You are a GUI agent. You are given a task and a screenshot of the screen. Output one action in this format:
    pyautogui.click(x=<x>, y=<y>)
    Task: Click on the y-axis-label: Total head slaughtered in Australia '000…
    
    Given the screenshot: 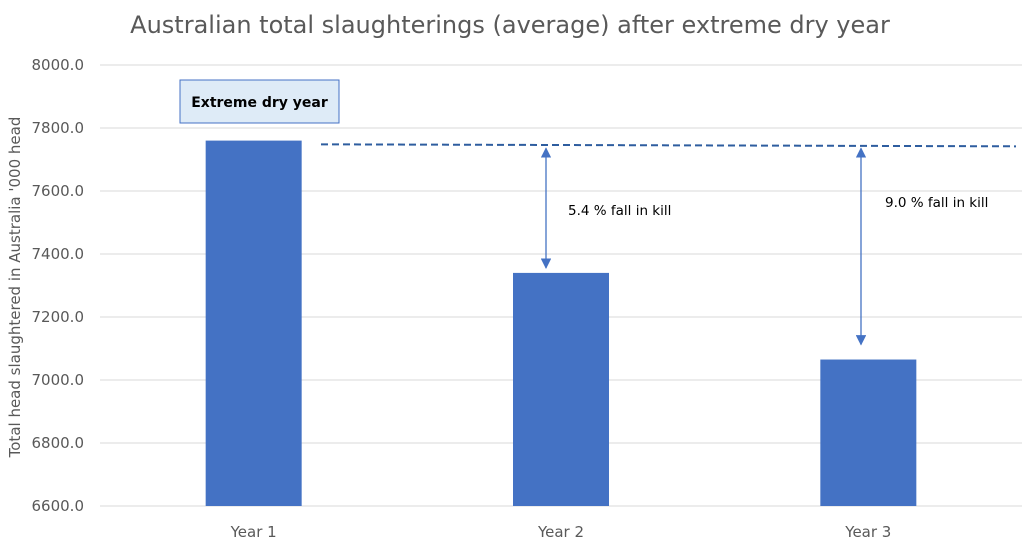 What is the action you would take?
    pyautogui.click(x=15, y=288)
    